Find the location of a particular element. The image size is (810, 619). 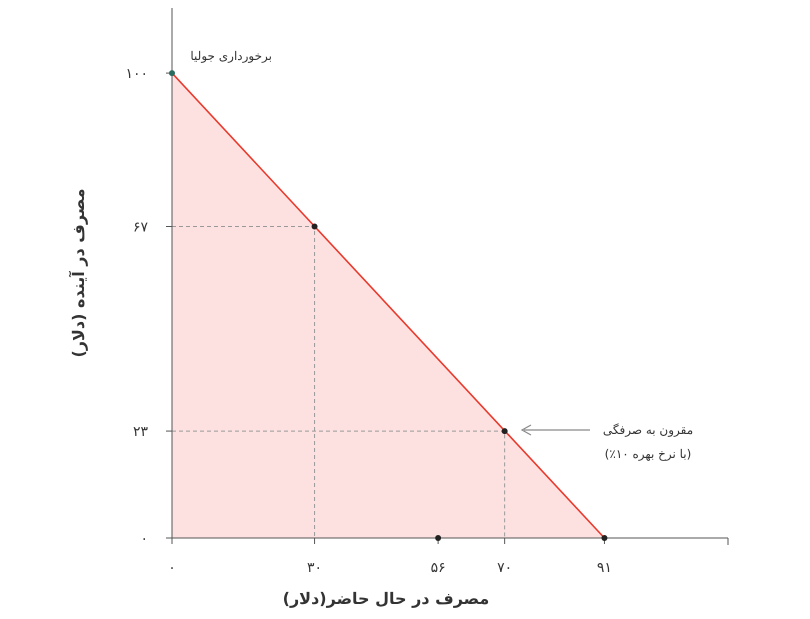

x-tick-label: ۰ is located at coordinates (172, 568).